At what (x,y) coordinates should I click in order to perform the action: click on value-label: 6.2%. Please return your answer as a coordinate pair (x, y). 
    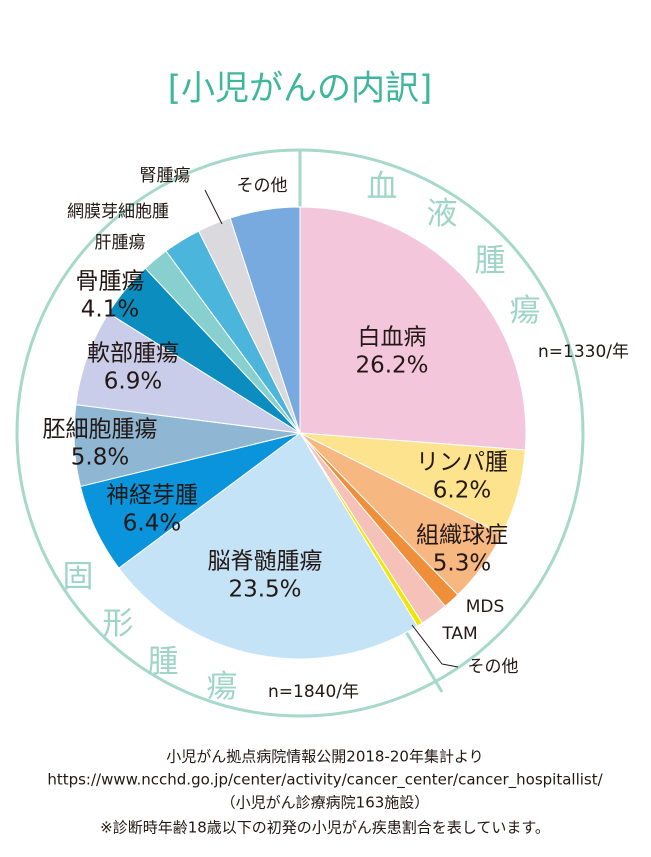
    Looking at the image, I should click on (462, 491).